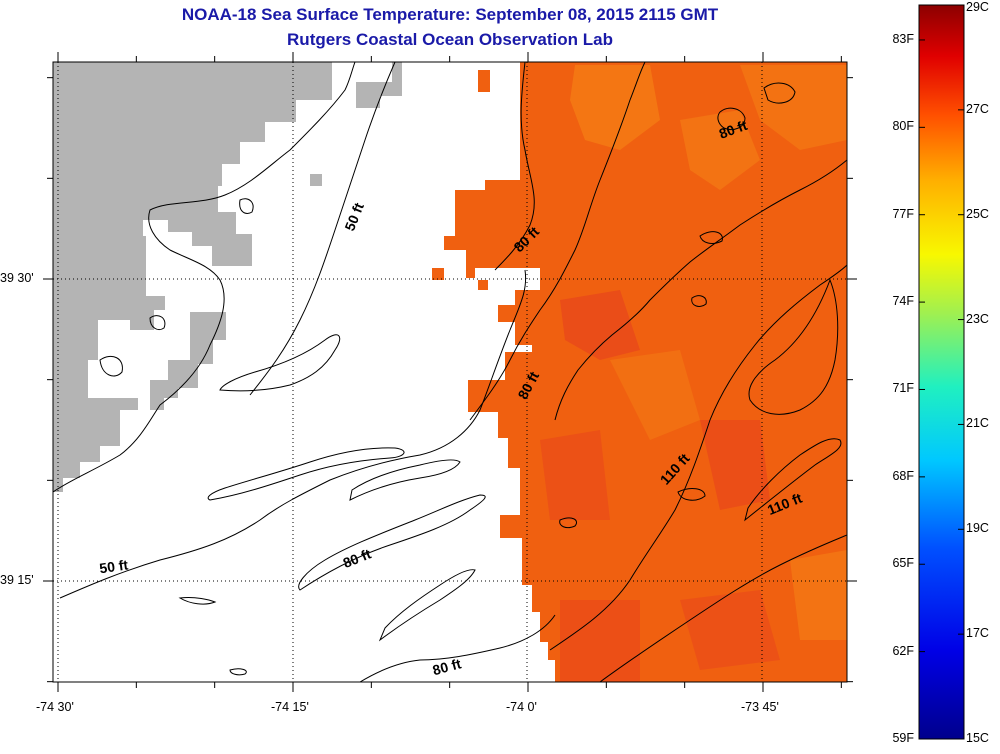  What do you see at coordinates (903, 301) in the screenshot?
I see `colorbar-fahrenheit-label: 74F` at bounding box center [903, 301].